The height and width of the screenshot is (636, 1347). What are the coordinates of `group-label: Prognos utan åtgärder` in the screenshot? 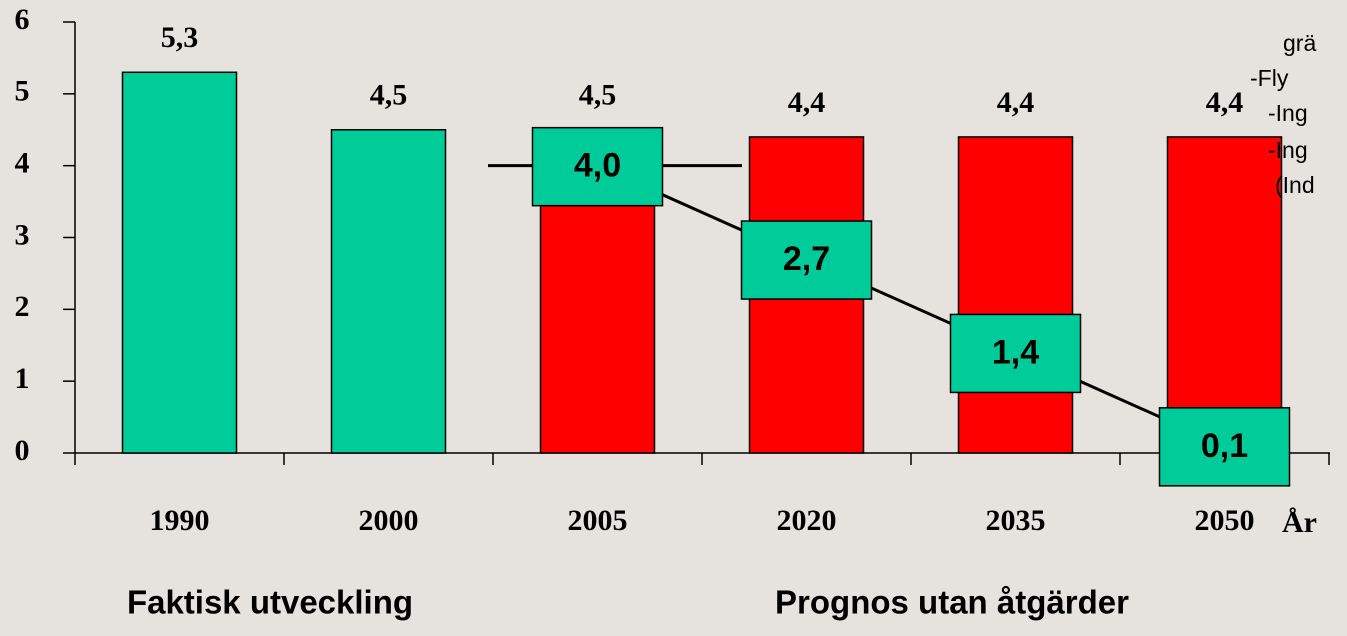 It's located at (952, 602).